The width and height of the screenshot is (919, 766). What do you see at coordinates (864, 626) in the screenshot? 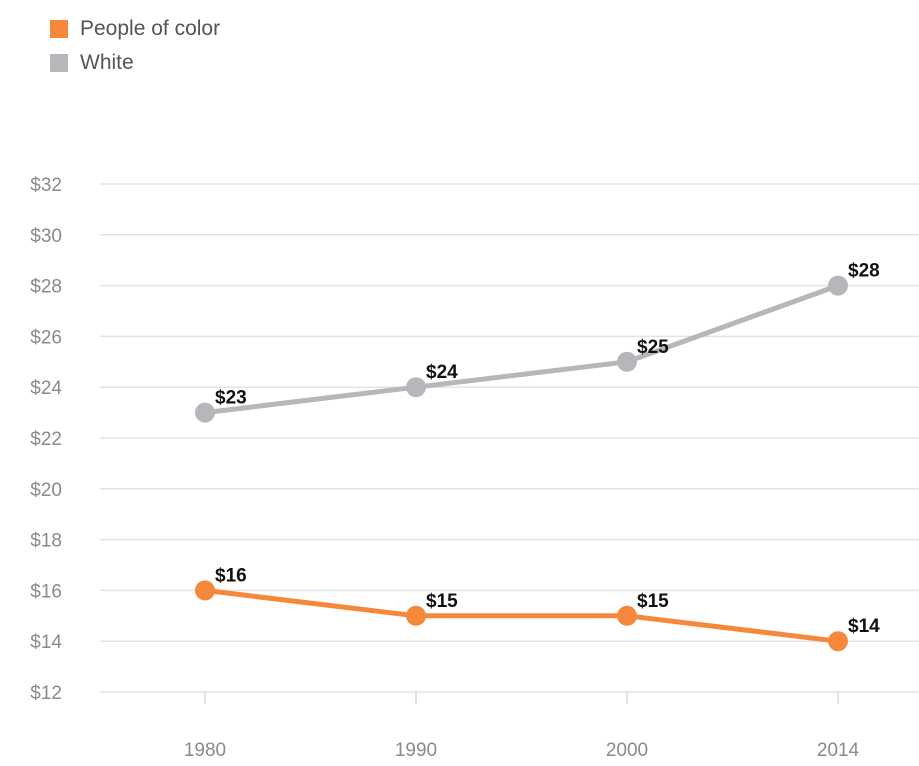
I see `data-label-people-of-color: $14` at bounding box center [864, 626].